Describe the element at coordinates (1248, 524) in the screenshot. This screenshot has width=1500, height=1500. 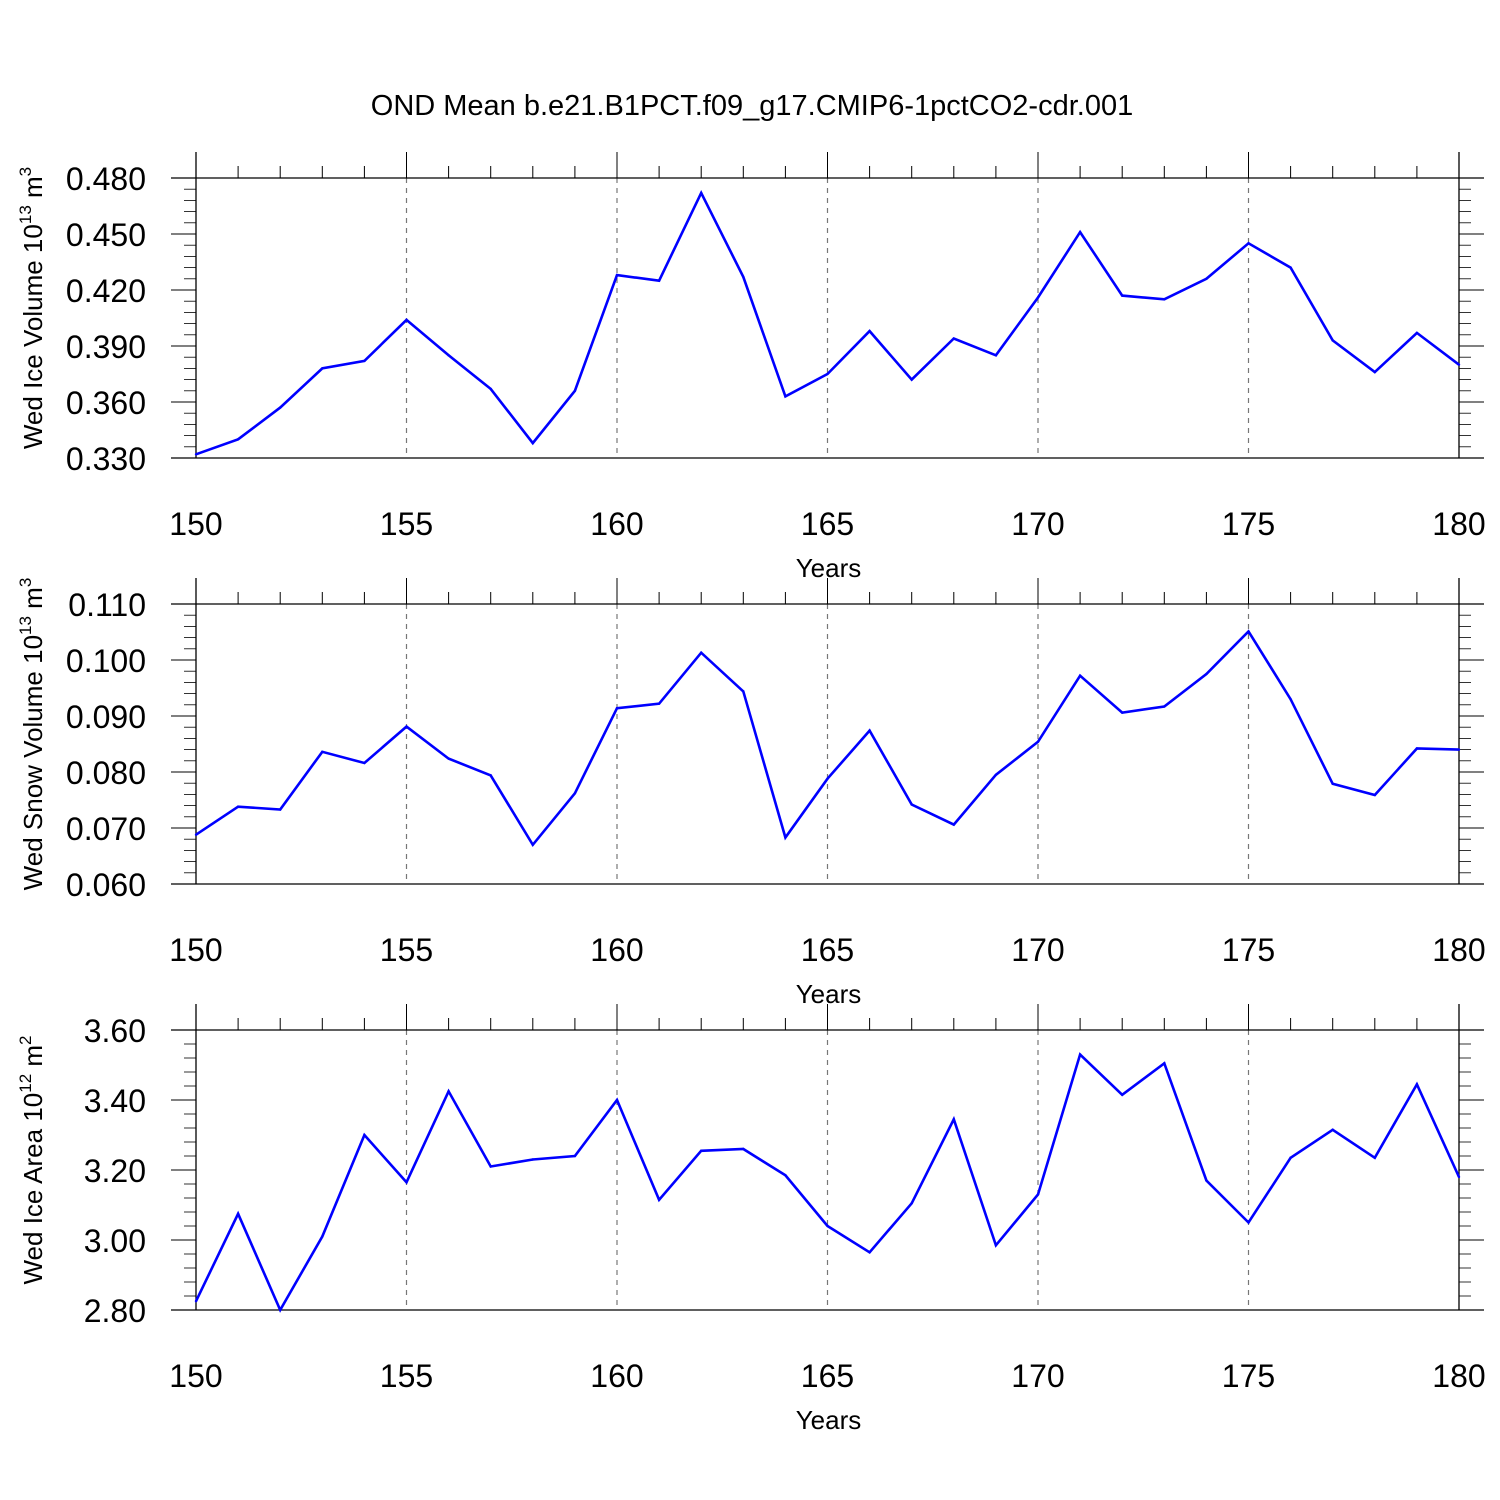
I see `x-tick-label: 175` at that location.